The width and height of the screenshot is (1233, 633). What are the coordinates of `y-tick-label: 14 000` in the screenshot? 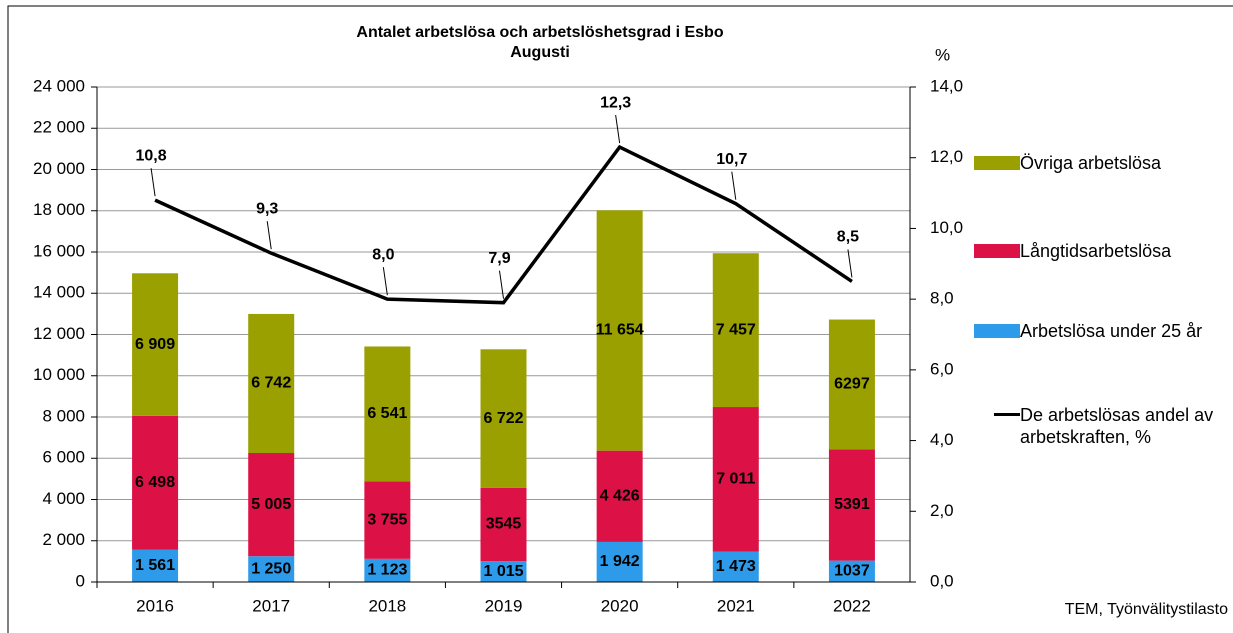 It's located at (59, 292).